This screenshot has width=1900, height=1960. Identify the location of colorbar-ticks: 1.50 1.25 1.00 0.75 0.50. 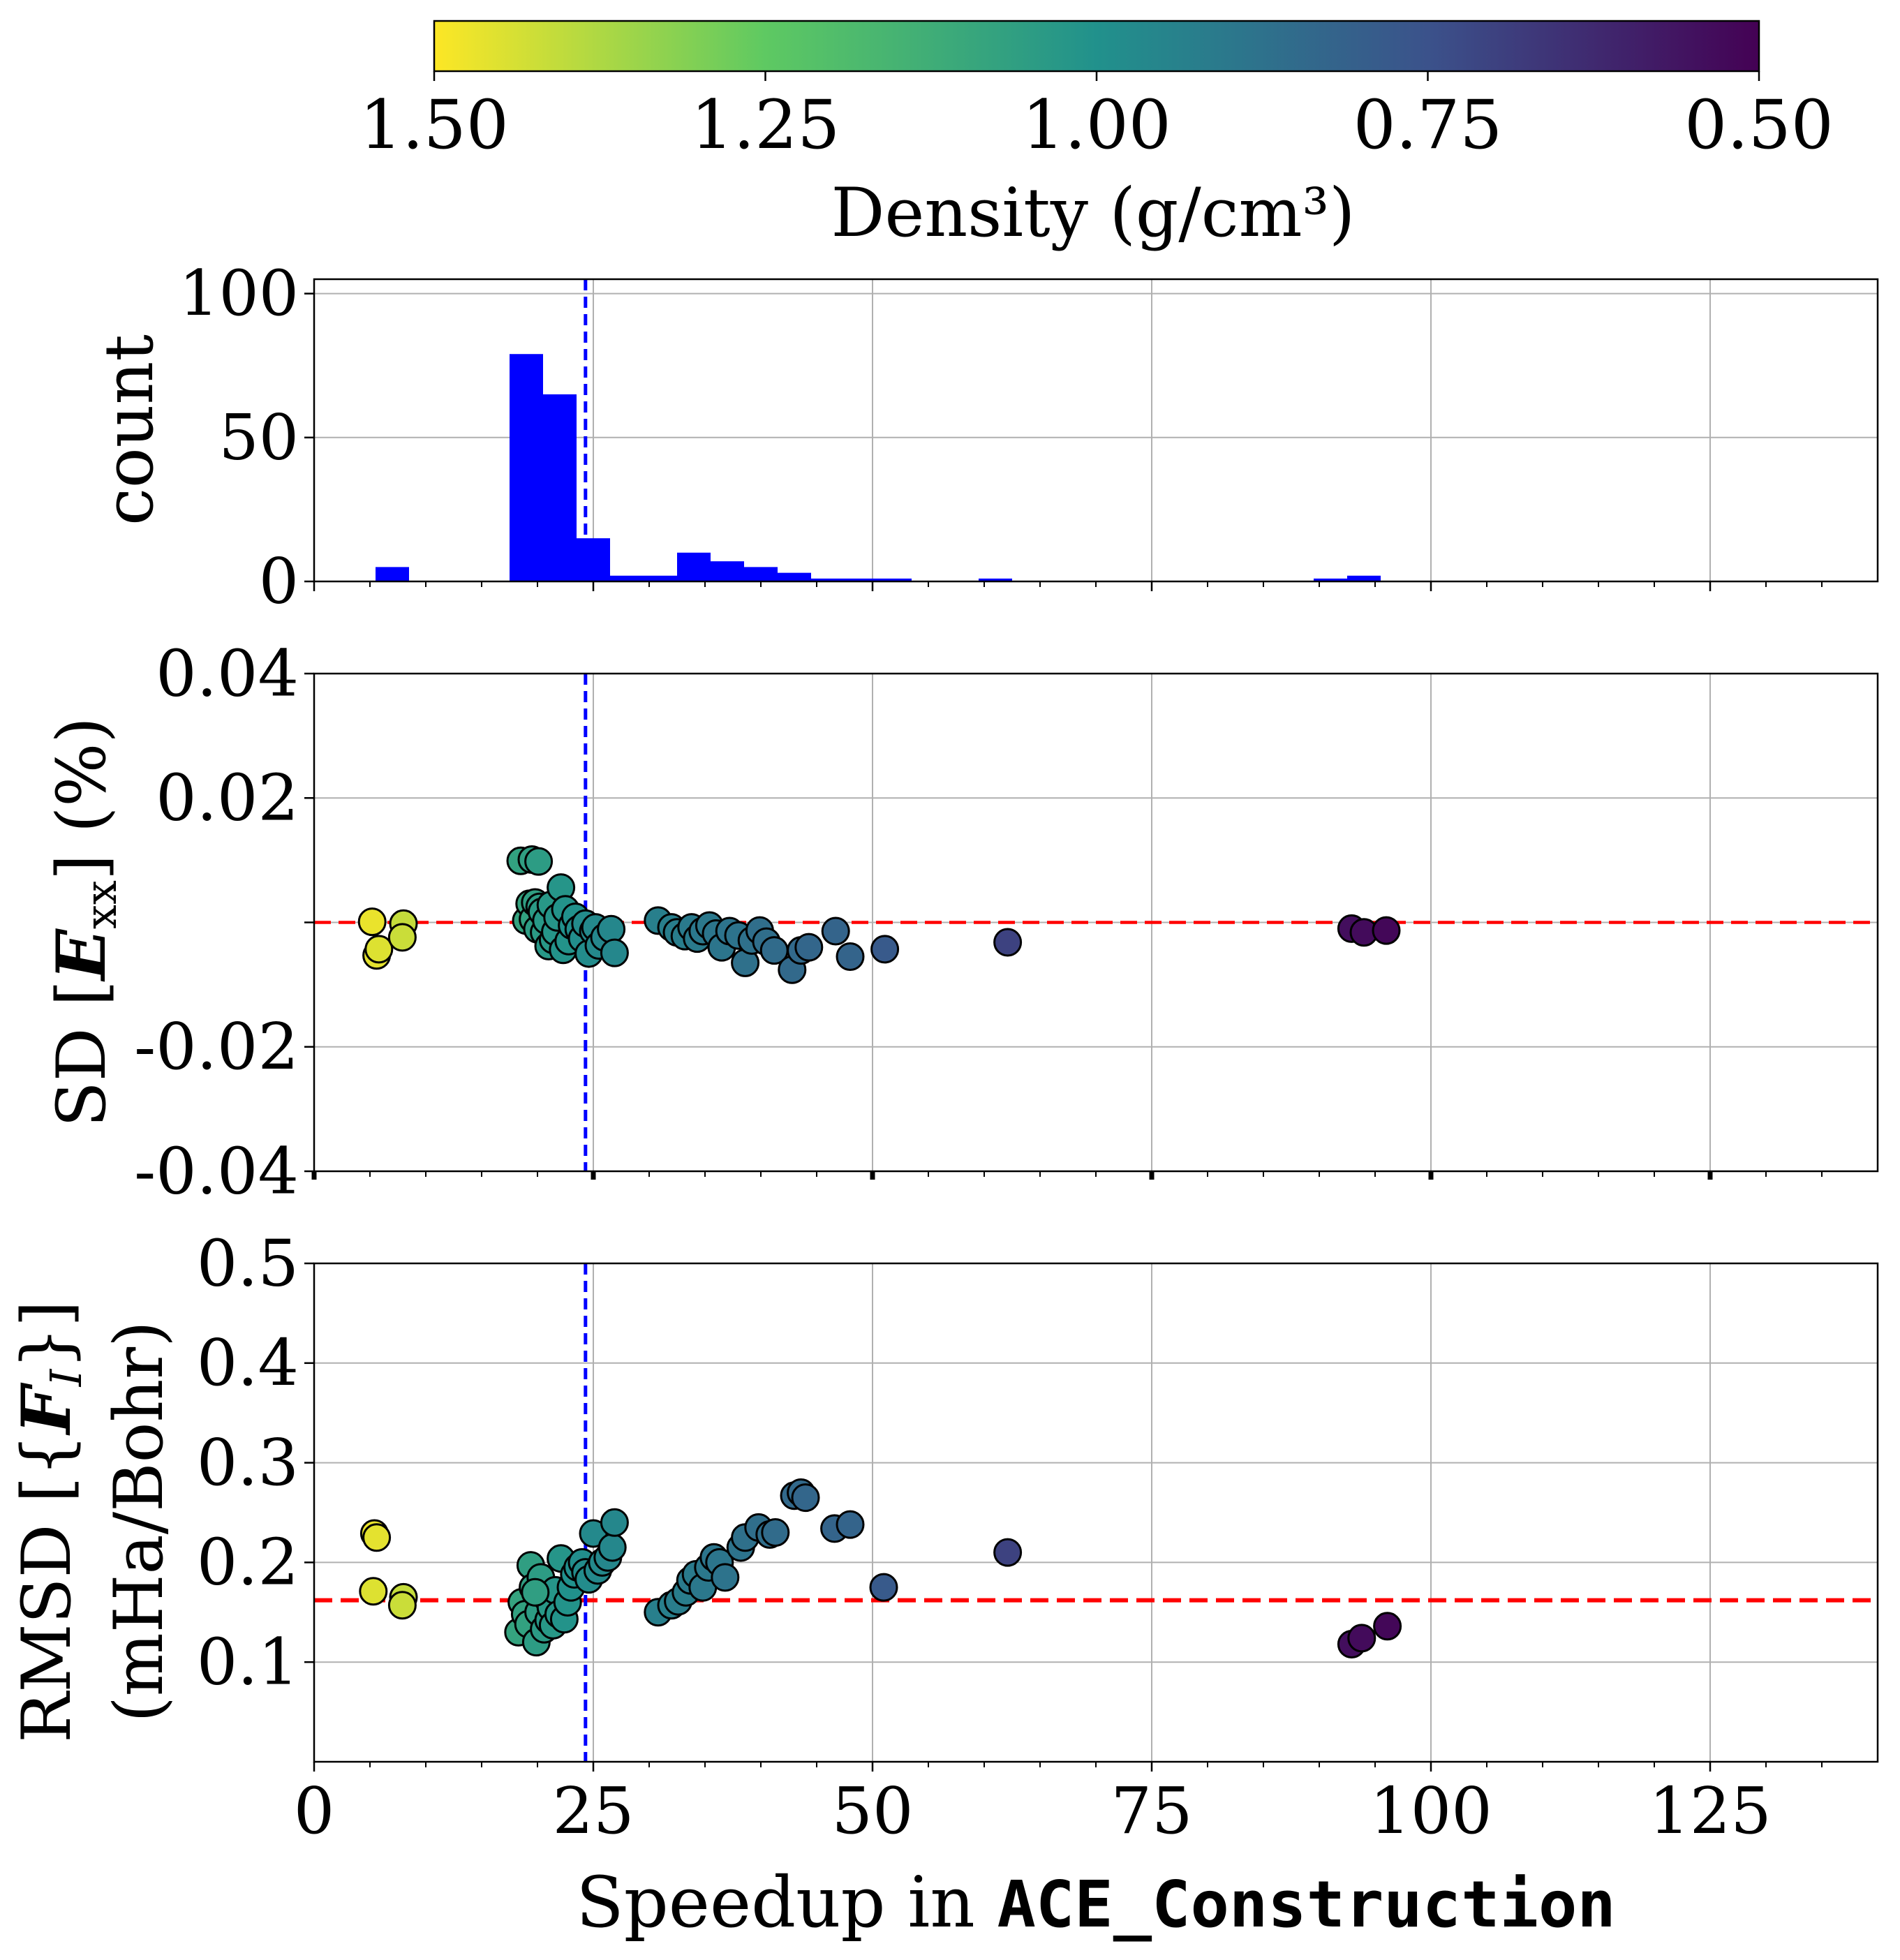
(1096, 117).